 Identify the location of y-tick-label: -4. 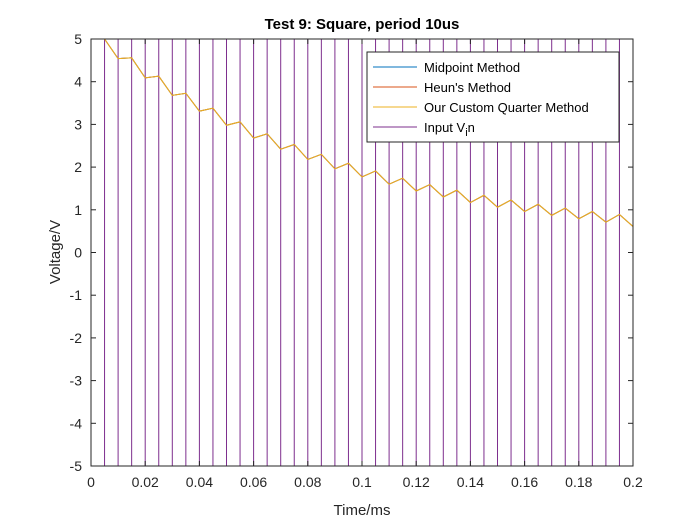
(76, 423).